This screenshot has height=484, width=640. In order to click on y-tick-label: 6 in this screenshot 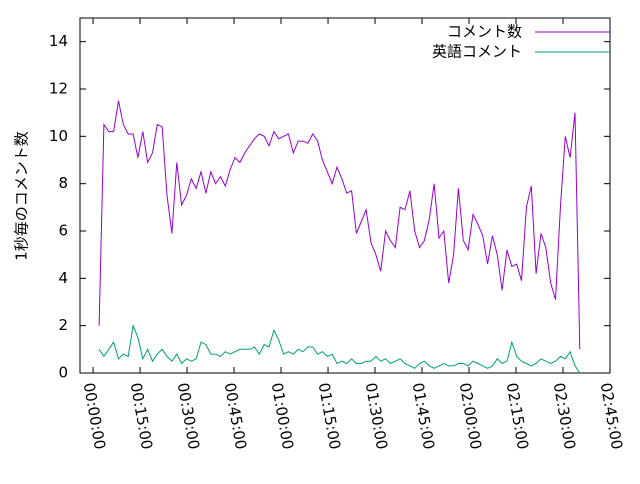, I will do `click(63, 231)`.